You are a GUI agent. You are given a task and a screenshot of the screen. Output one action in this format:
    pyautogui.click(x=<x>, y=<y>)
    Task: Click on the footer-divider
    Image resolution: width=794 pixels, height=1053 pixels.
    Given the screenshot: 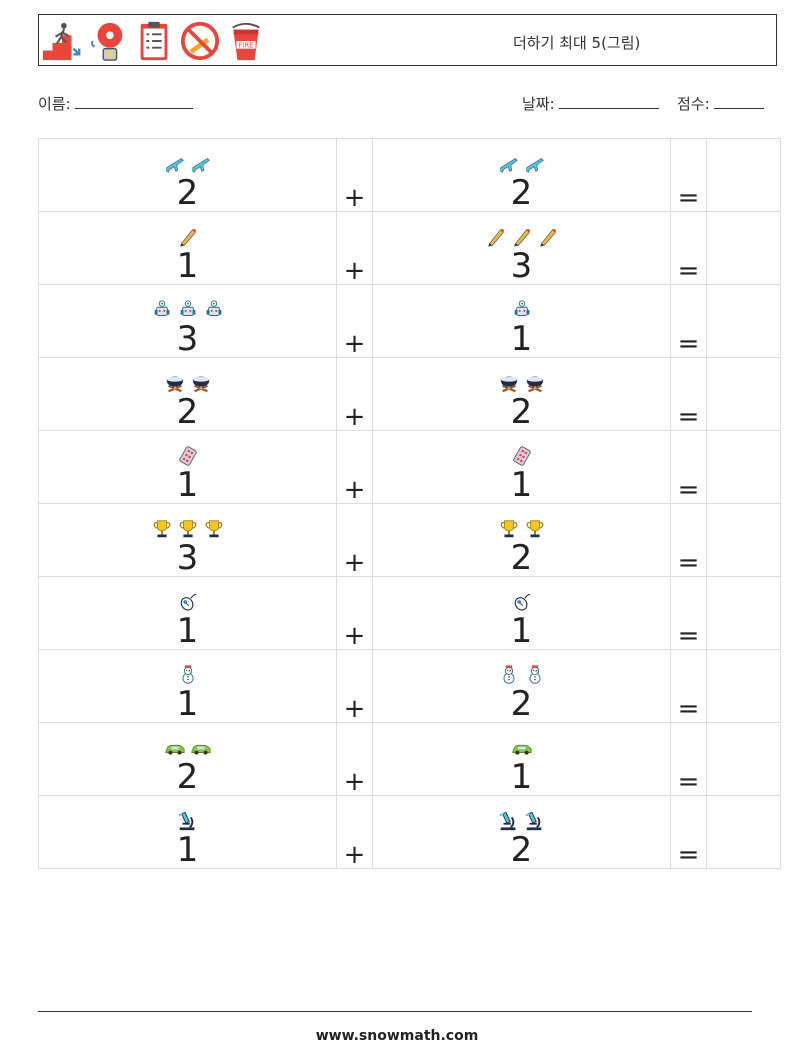 What is the action you would take?
    pyautogui.click(x=395, y=1011)
    